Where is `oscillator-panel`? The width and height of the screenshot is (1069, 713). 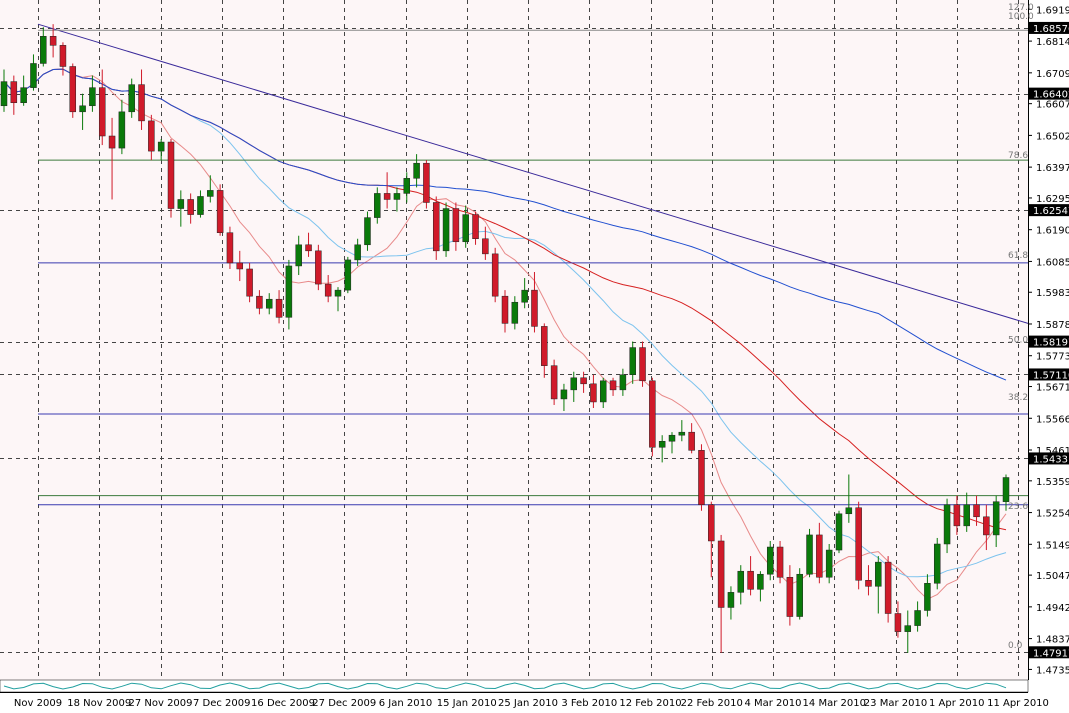
oscillator-panel is located at coordinates (514, 686).